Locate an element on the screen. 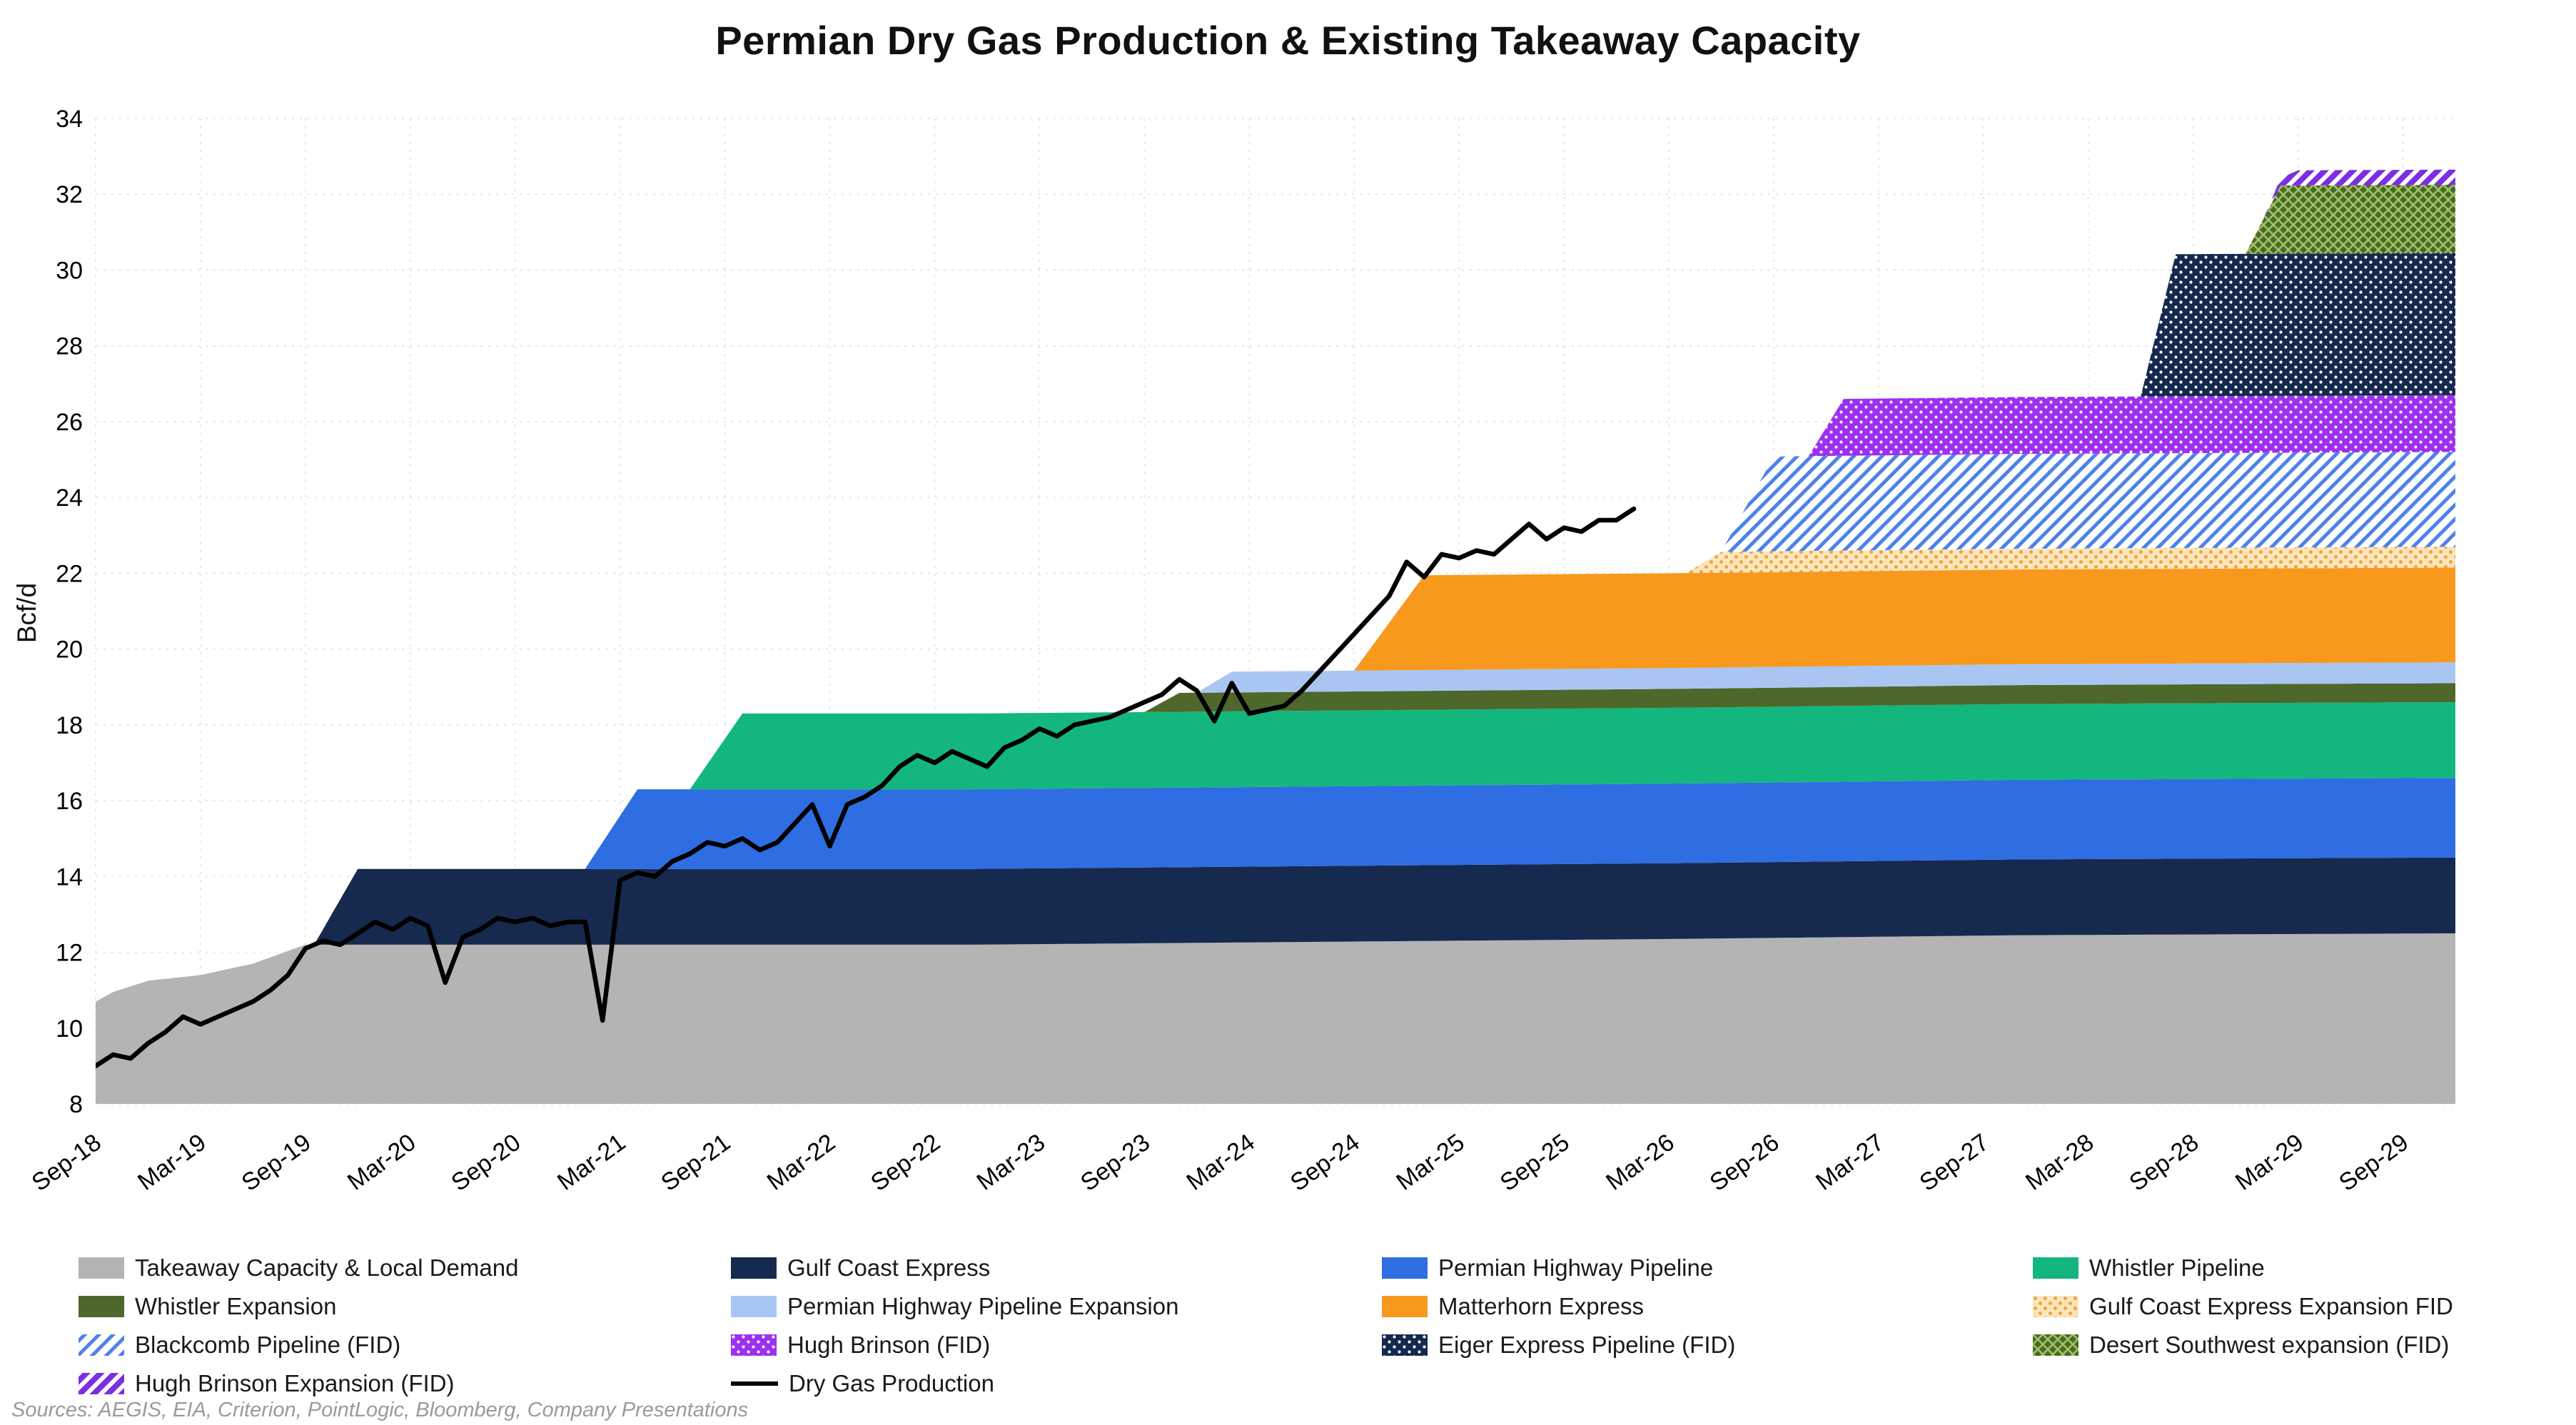  legend-item: Dry Gas Production is located at coordinates (1056, 1383).